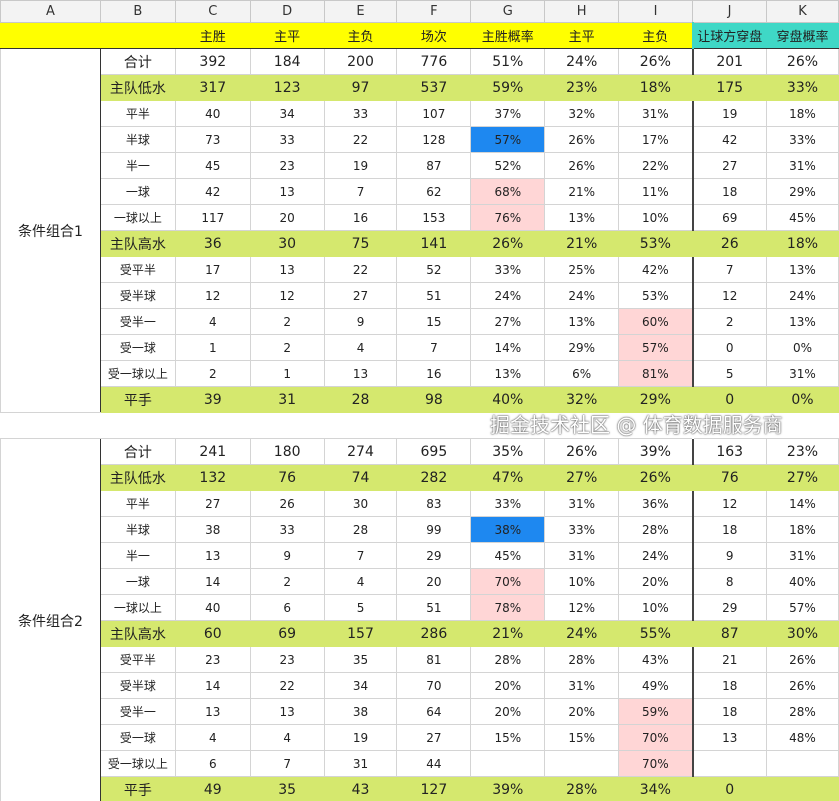 This screenshot has width=839, height=801. I want to click on cell-g: 70%, so click(508, 581).